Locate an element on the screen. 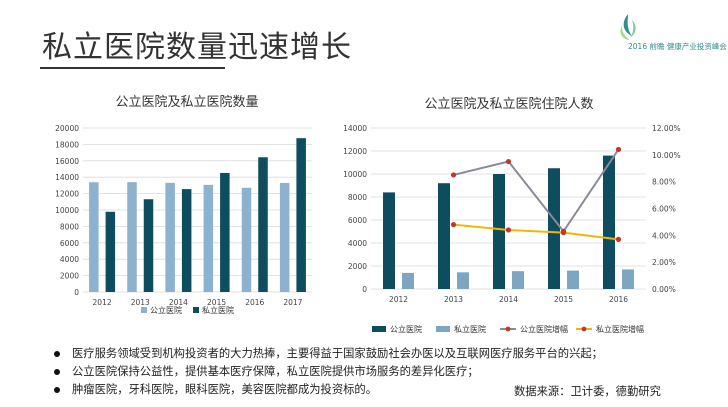  y2-tick-label: 12.00% is located at coordinates (666, 128).